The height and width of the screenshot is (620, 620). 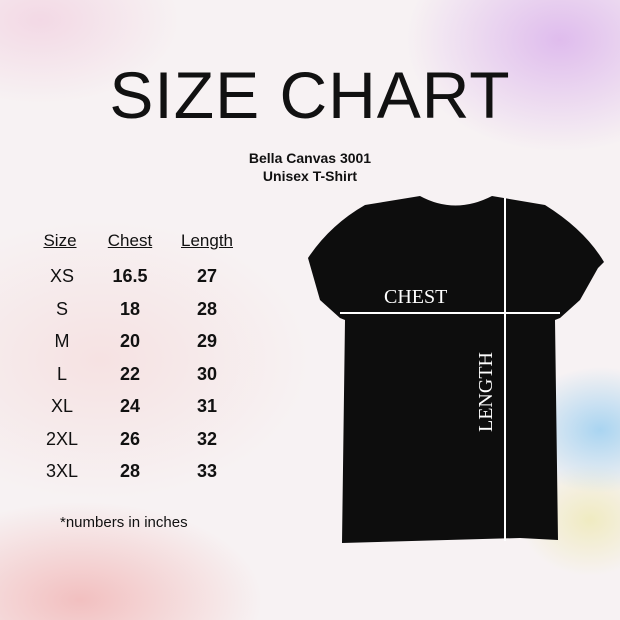 I want to click on size-cell: XL, so click(x=62, y=406).